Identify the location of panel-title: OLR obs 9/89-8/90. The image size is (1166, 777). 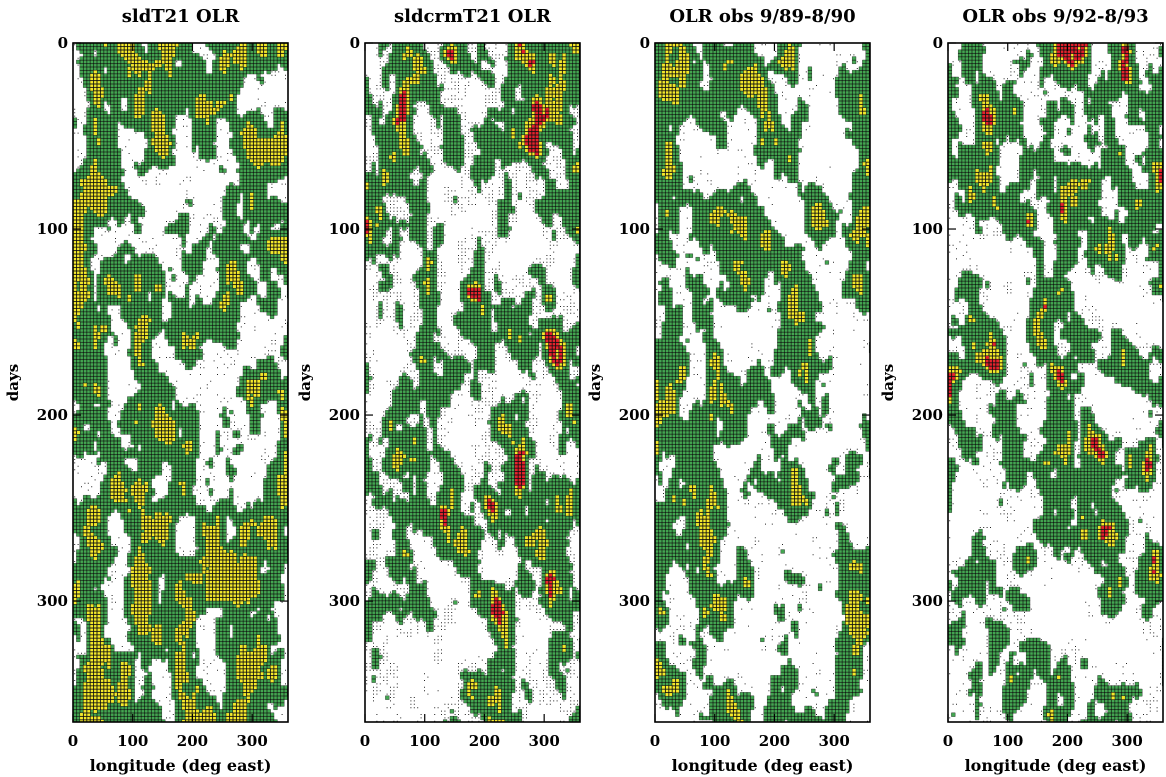
(762, 16).